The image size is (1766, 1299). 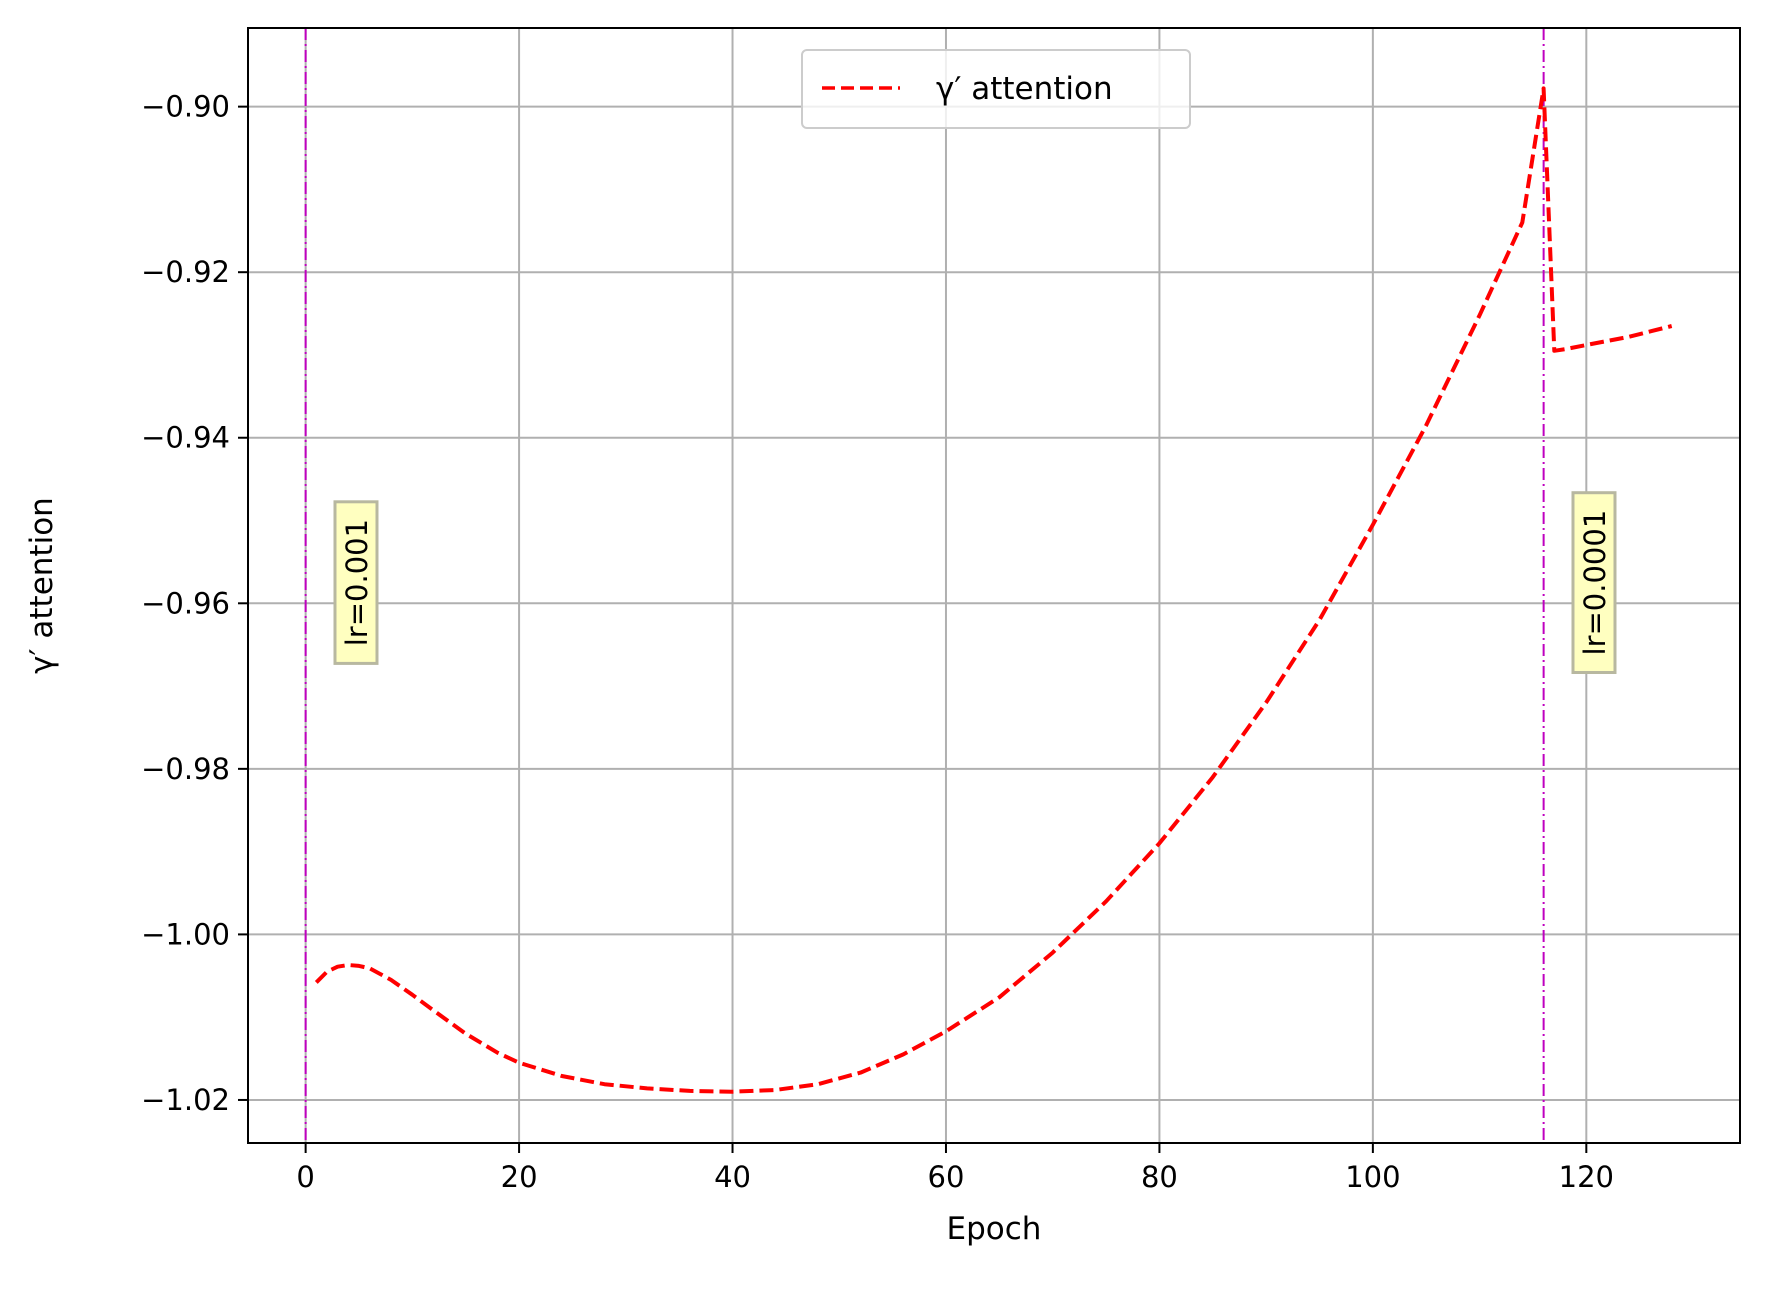 What do you see at coordinates (994, 1229) in the screenshot?
I see `x-axis-label: Epoch` at bounding box center [994, 1229].